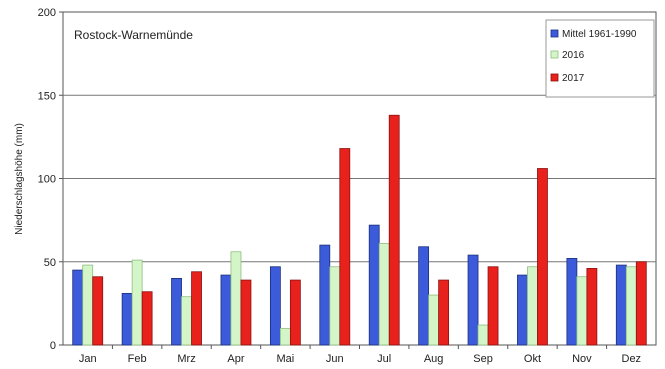 The image size is (665, 369). I want to click on y-tick-label: 50, so click(50, 263).